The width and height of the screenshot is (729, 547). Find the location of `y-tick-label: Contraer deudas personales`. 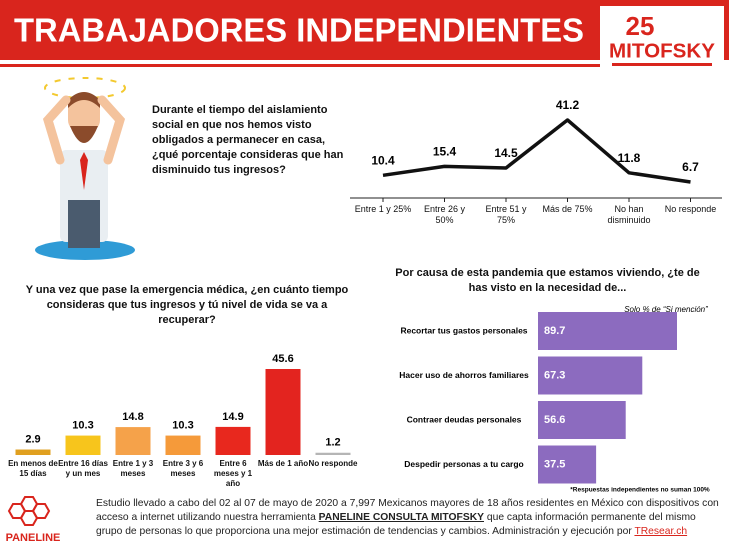

y-tick-label: Contraer deudas personales is located at coordinates (464, 419).